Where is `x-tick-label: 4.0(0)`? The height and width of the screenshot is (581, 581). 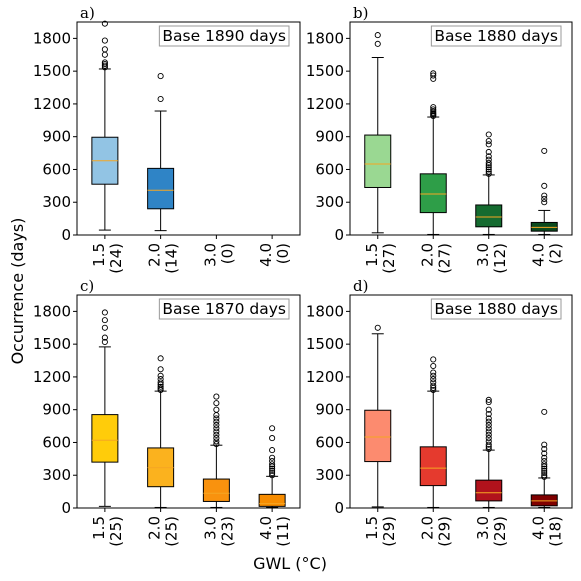
x-tick-label: 4.0(0) is located at coordinates (274, 255).